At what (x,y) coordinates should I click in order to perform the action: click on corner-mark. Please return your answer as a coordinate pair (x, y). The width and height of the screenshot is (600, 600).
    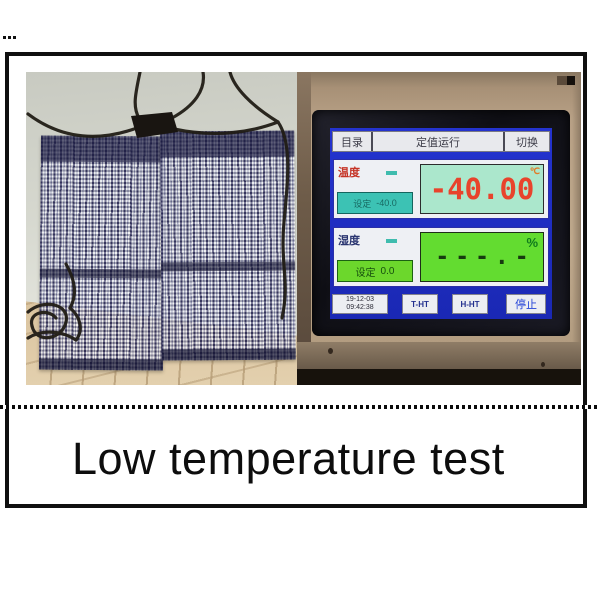
    Looking at the image, I should click on (566, 80).